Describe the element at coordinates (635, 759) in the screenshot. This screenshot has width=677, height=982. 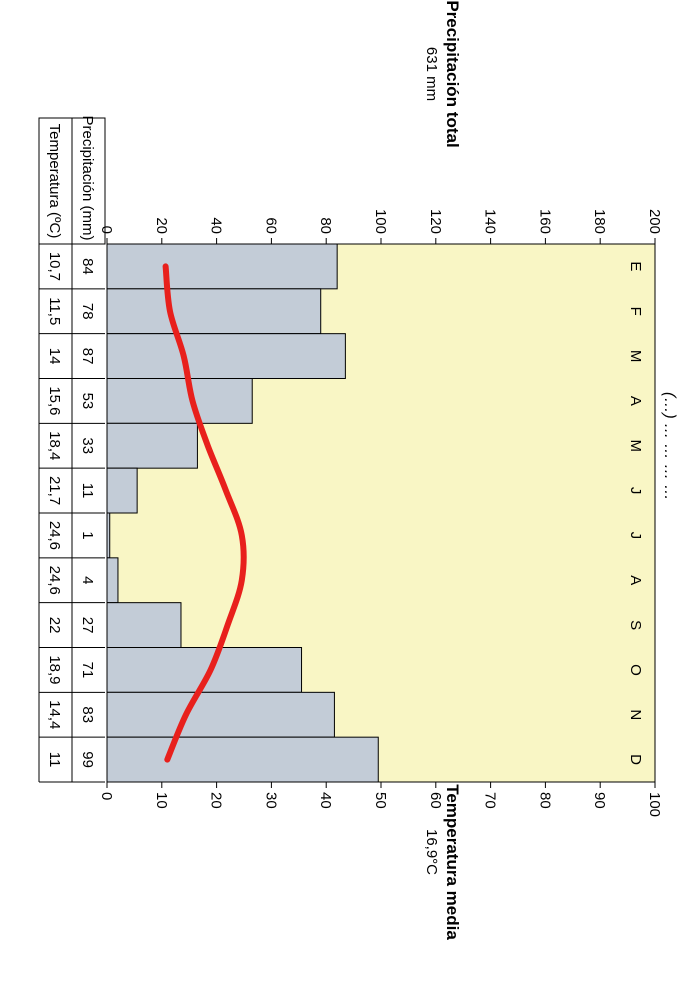
I see `month-label: D` at that location.